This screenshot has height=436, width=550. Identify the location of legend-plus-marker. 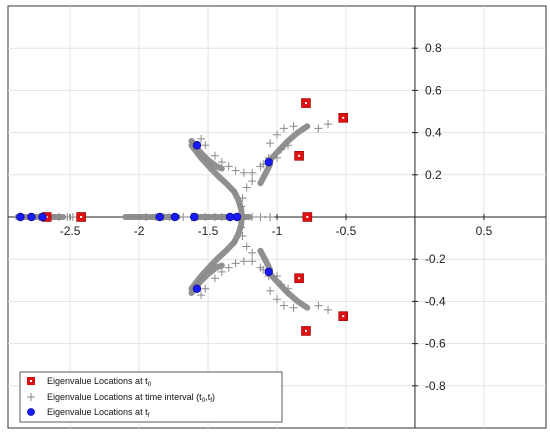
(31, 397).